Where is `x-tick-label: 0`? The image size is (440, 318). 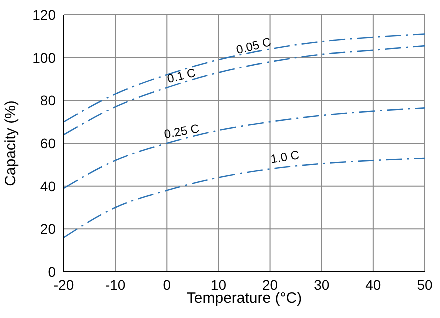 x-tick-label: 0 is located at coordinates (167, 284).